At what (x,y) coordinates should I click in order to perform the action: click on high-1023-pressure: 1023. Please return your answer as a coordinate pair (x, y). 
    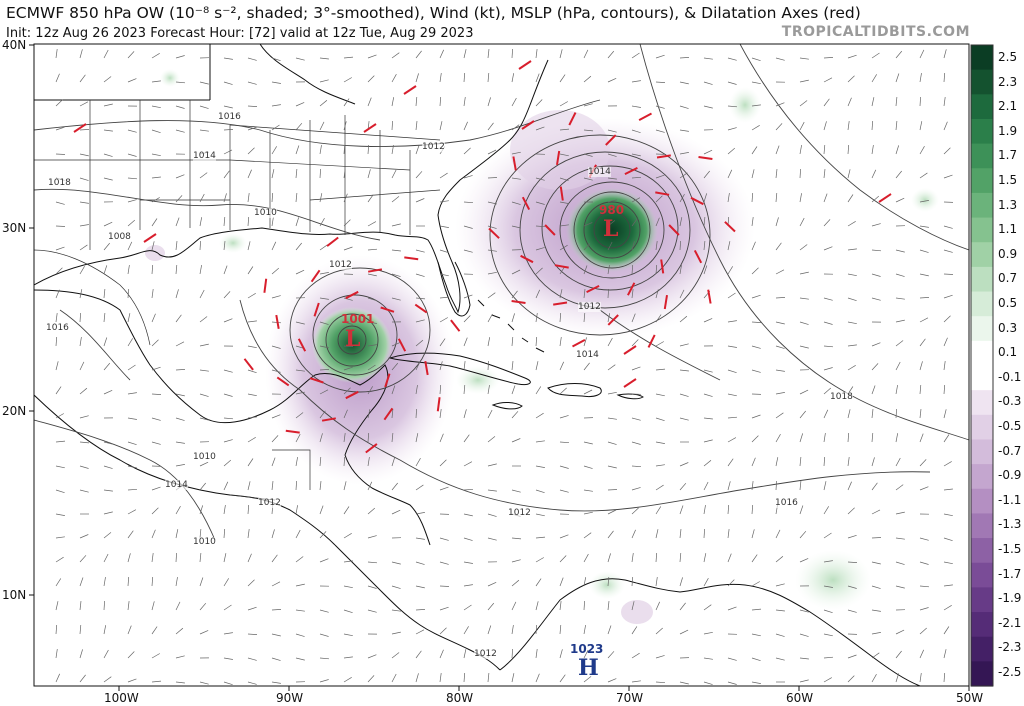
    Looking at the image, I should click on (587, 649).